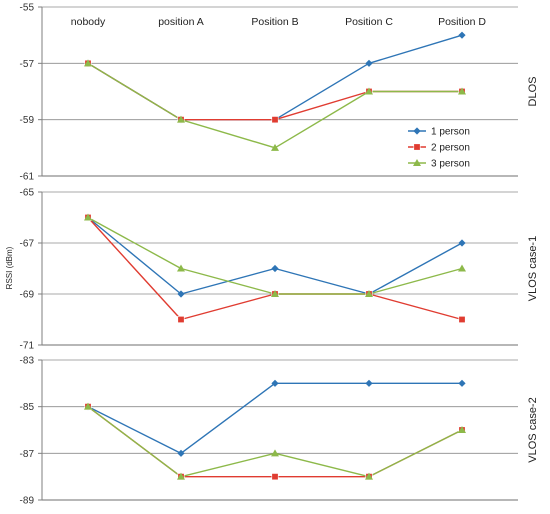  What do you see at coordinates (275, 120) in the screenshot?
I see `data-point-dlos-2-person` at bounding box center [275, 120].